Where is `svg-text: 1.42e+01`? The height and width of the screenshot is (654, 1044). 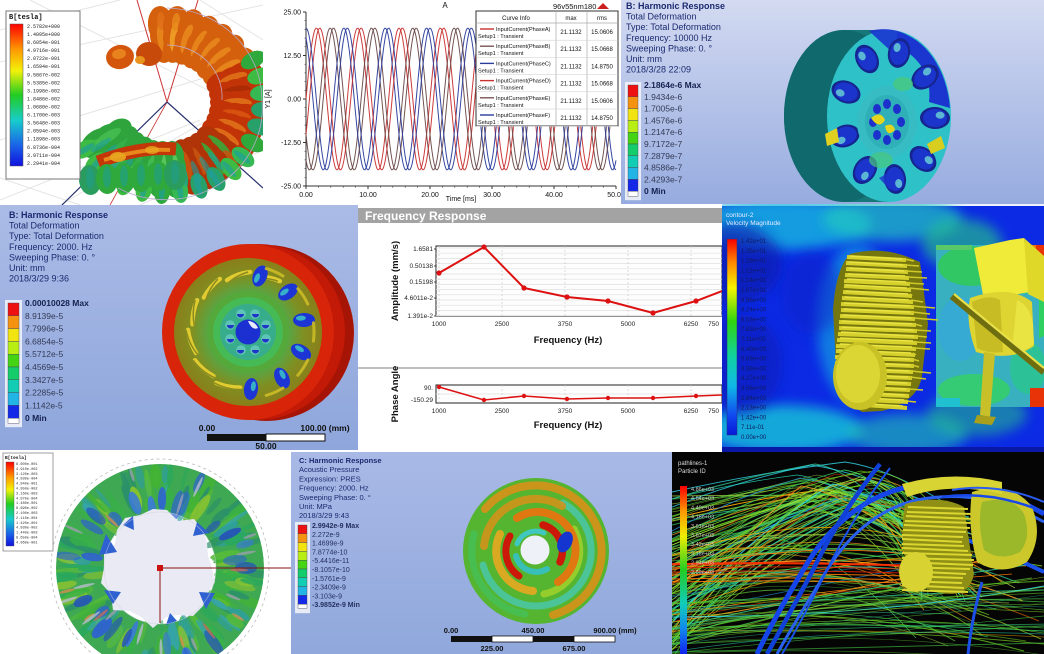
svg-text: 1.42e+01 is located at coordinates (754, 242).